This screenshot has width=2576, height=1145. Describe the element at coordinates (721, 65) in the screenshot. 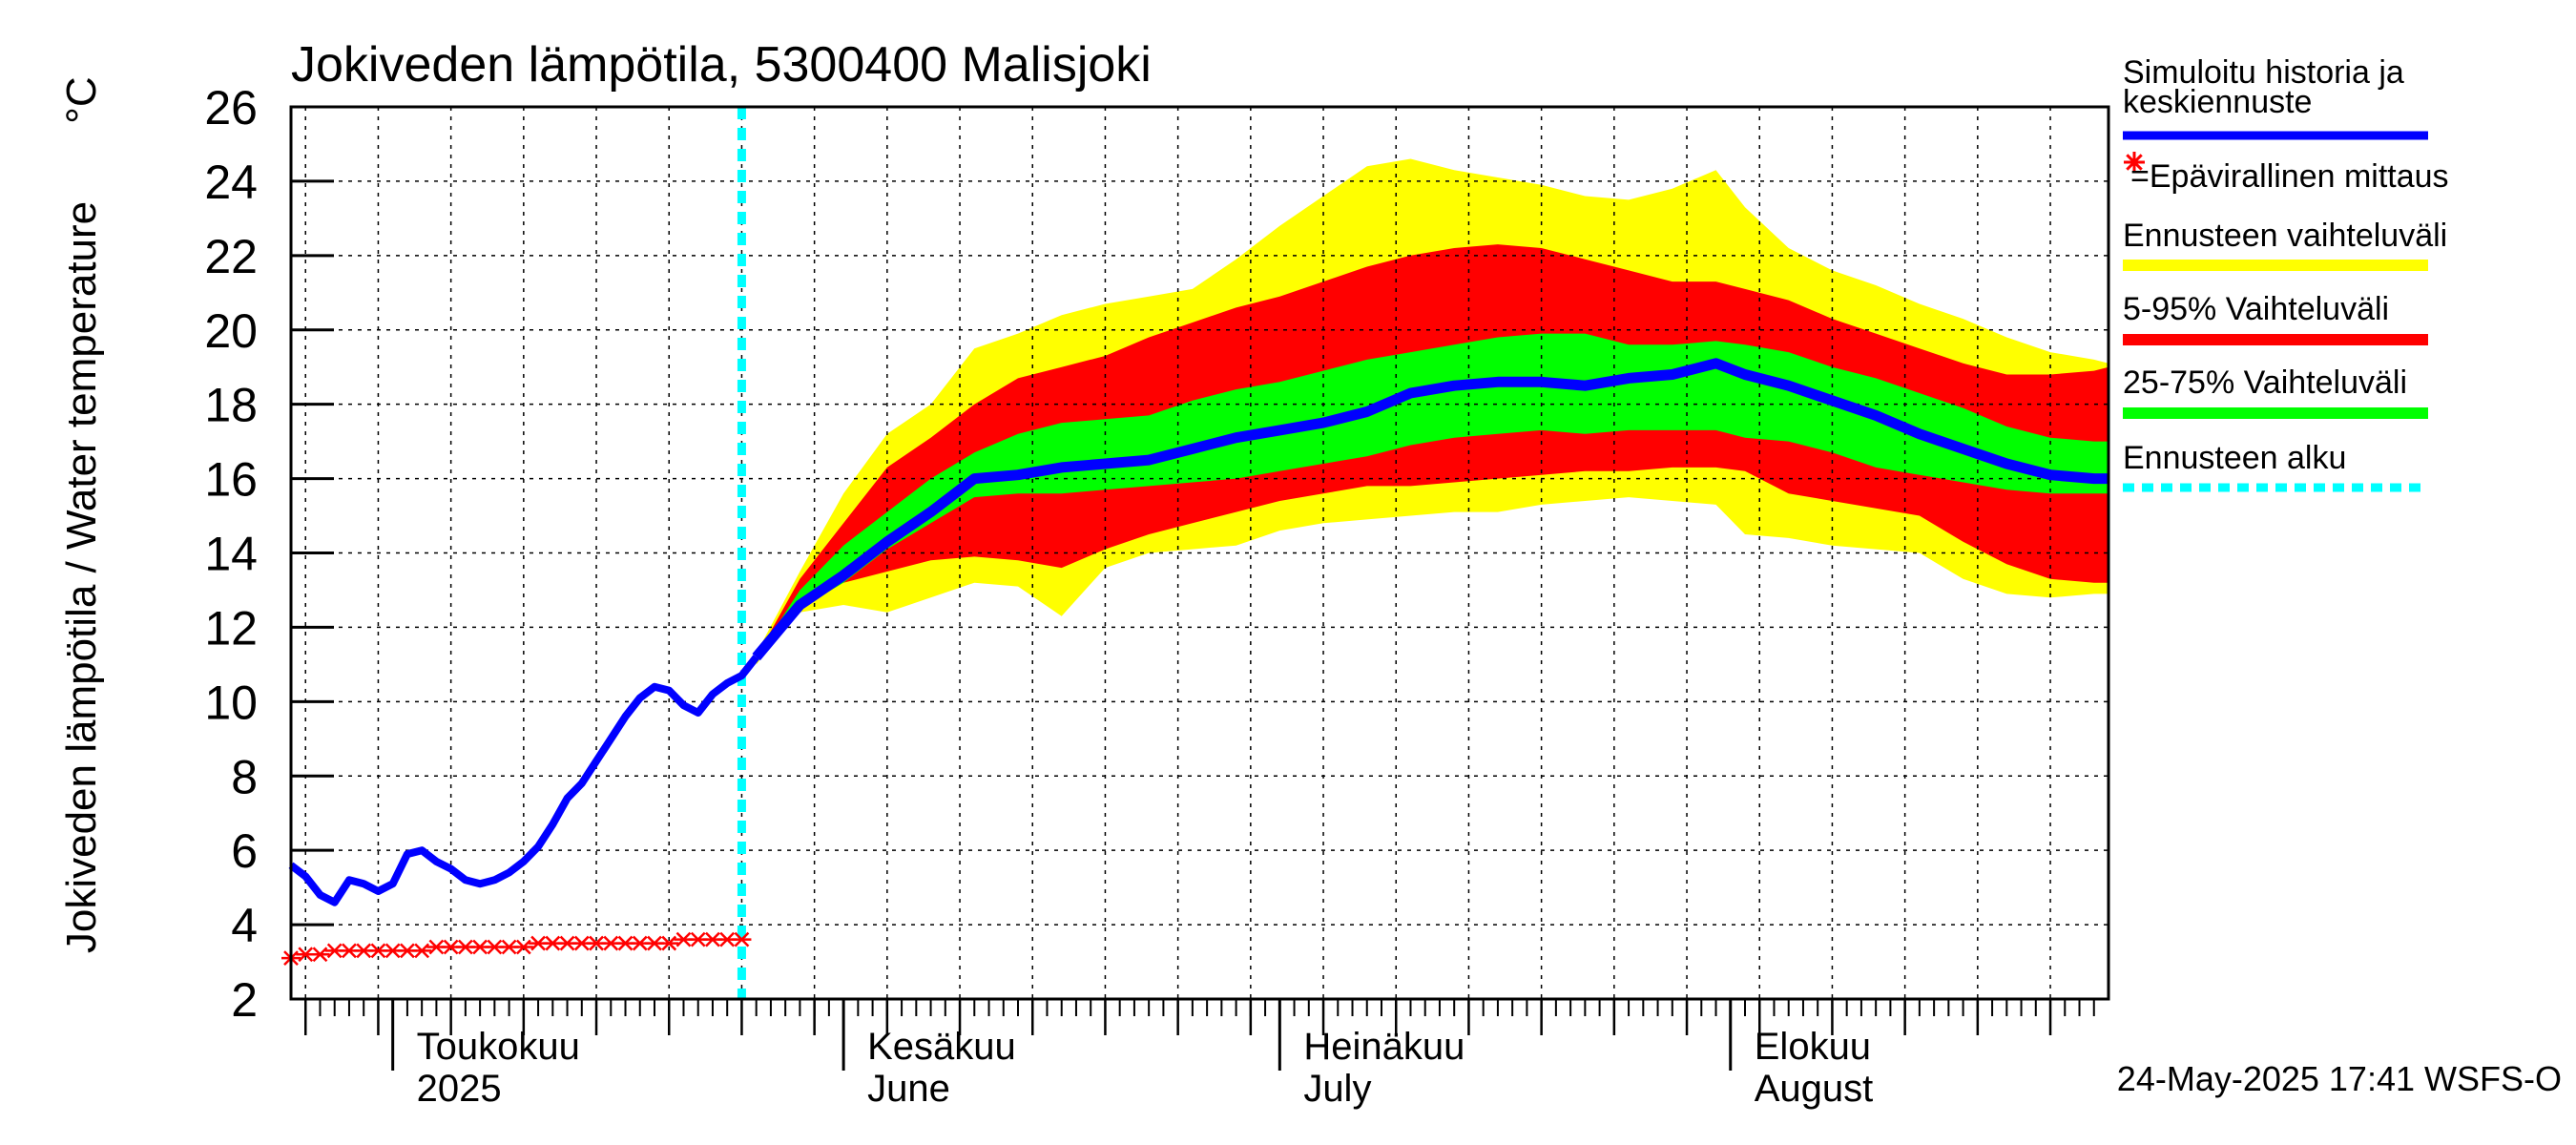

I see `chart-title: Jokiveden lämpötila, 5300400 Malisjoki` at that location.